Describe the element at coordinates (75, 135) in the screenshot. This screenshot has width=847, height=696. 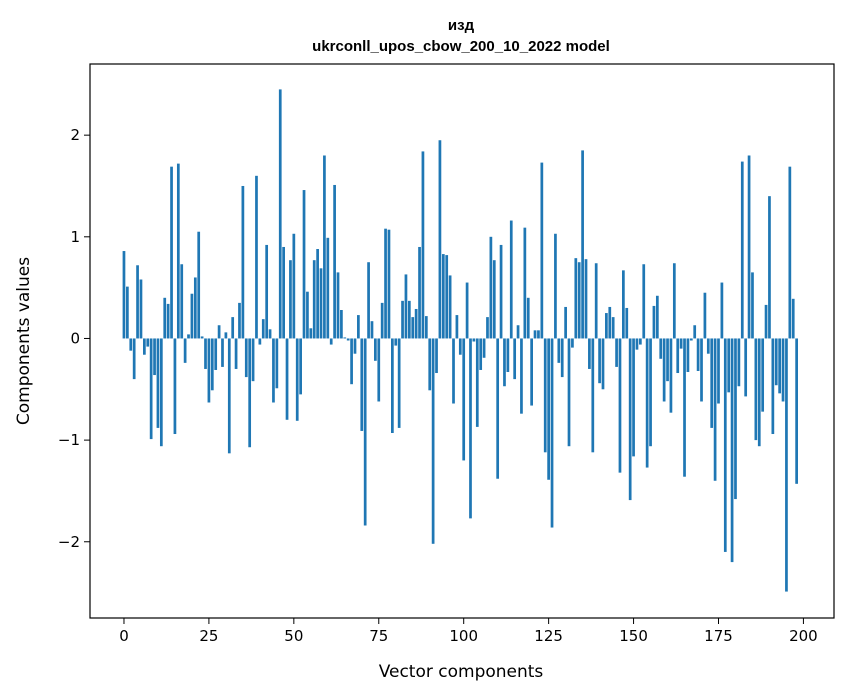
I see `y-tick-label: 2` at that location.